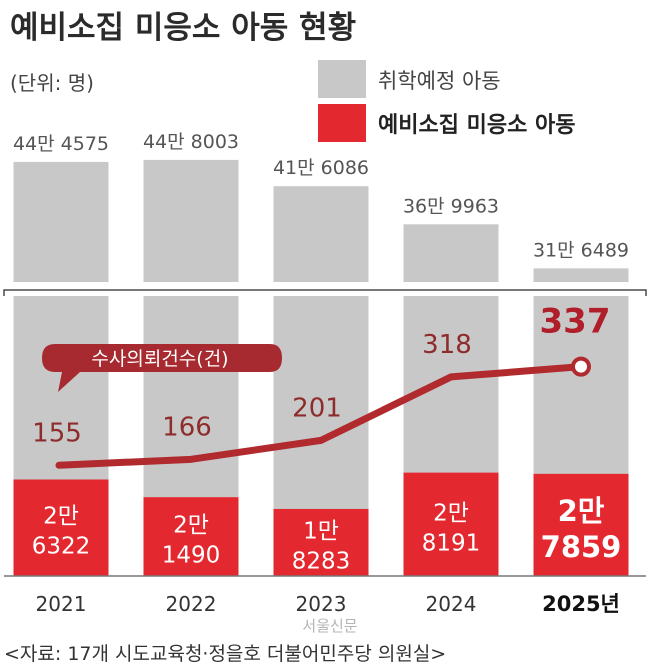 Image resolution: width=652 pixels, height=670 pixels. Describe the element at coordinates (191, 142) in the screenshot. I see `enrolled-value-label: 44만 8003` at that location.